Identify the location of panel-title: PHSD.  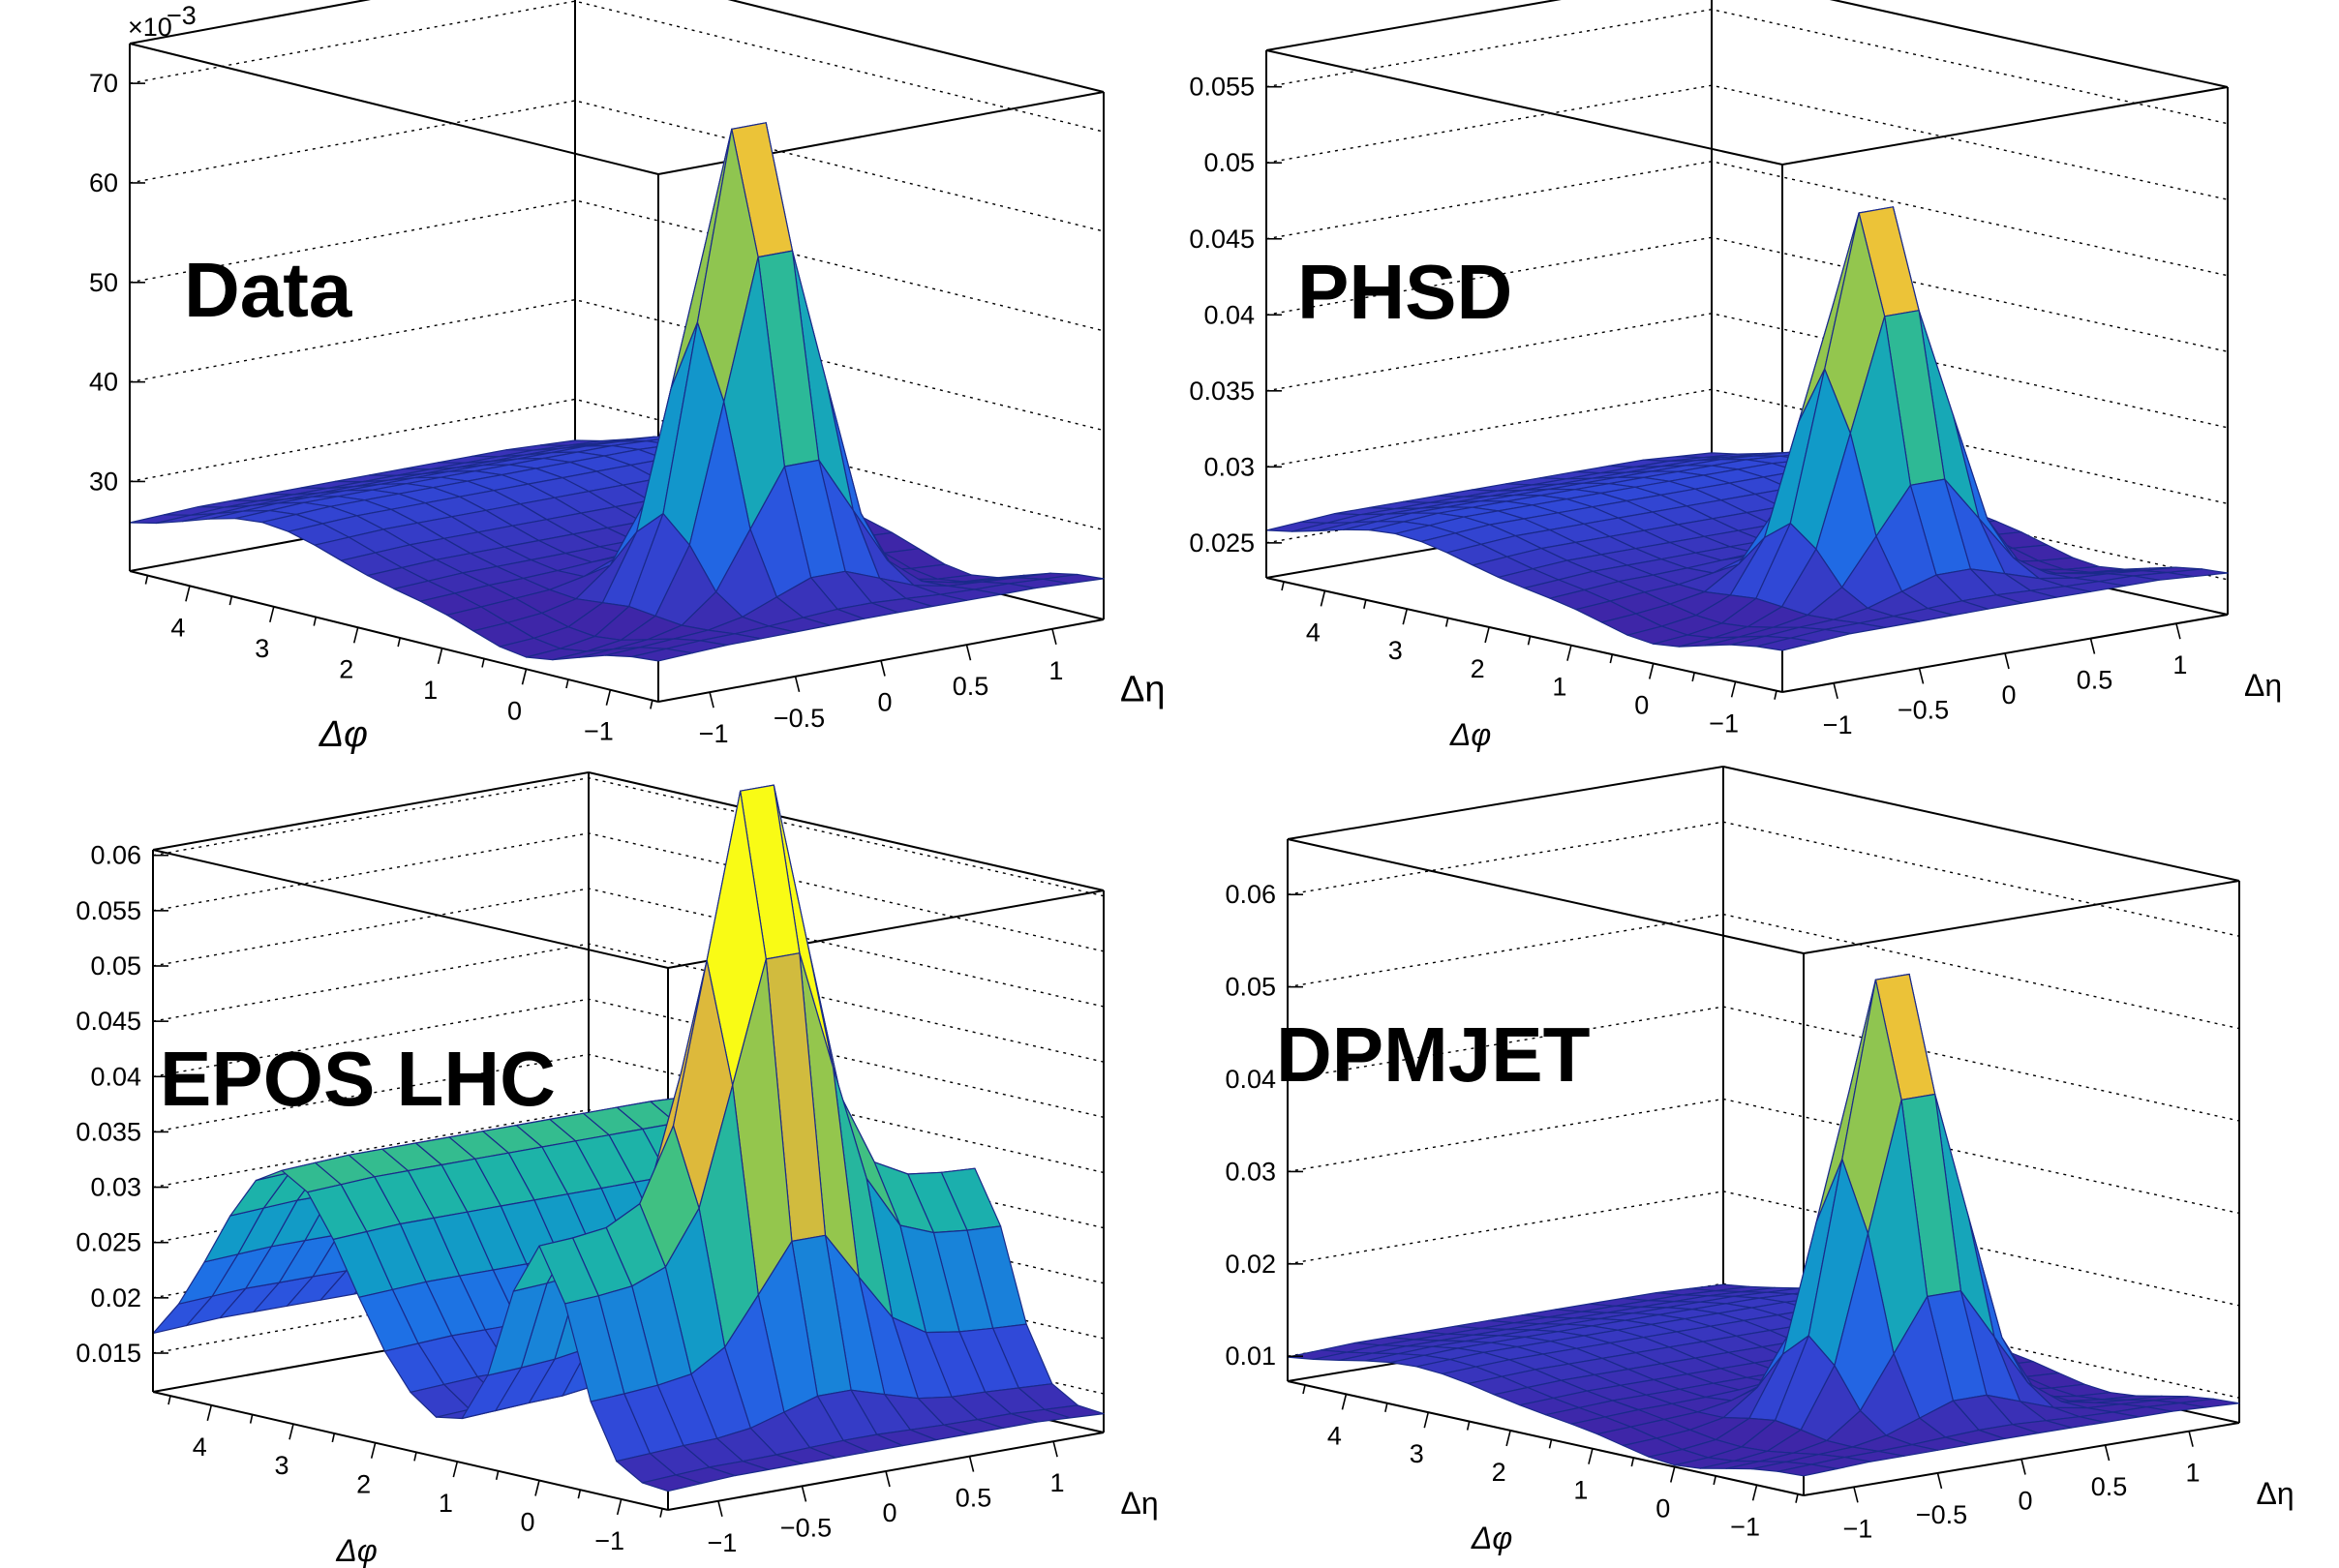
(1405, 292).